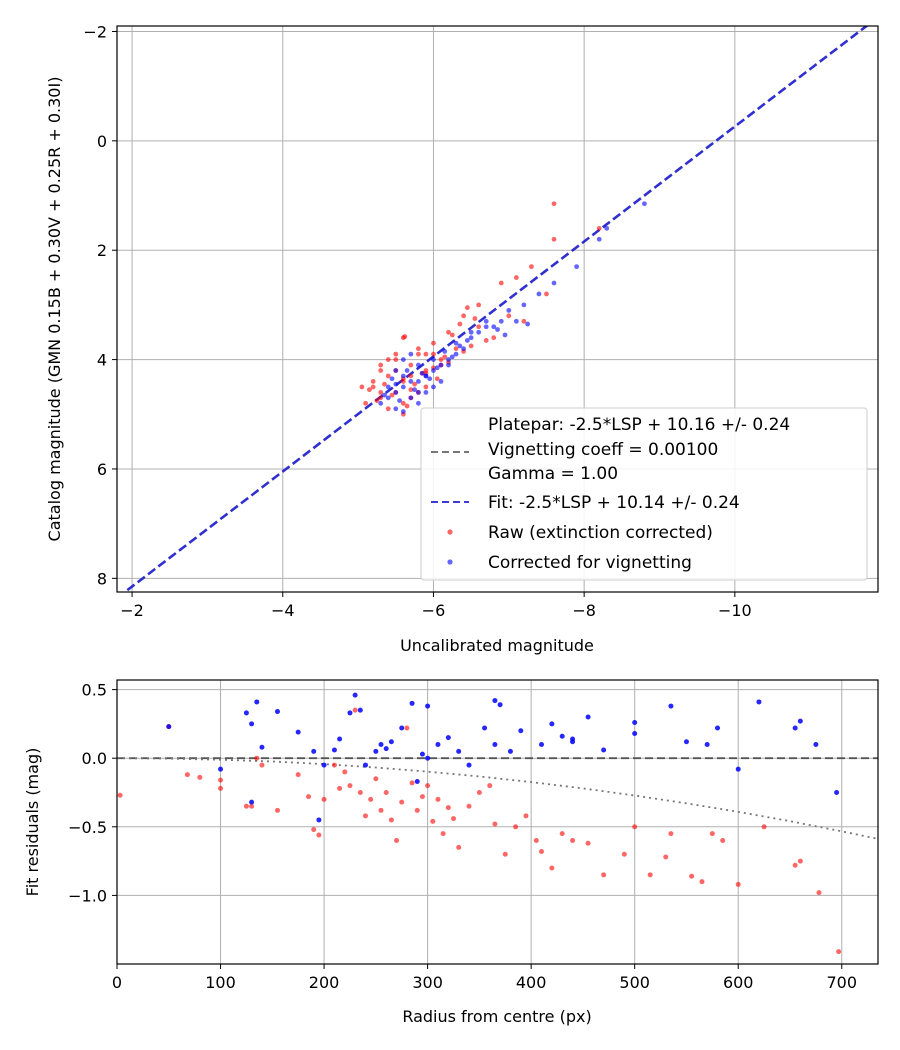  Describe the element at coordinates (95, 31) in the screenshot. I see `calibration-y-tick-label: −2` at that location.